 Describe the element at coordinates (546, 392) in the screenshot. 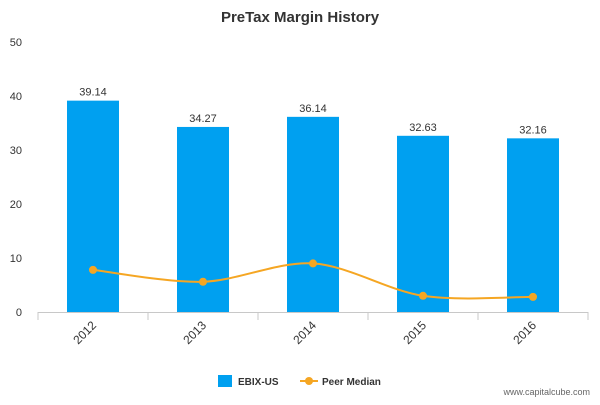

I see `watermark-text: www.capitalcube.com` at that location.